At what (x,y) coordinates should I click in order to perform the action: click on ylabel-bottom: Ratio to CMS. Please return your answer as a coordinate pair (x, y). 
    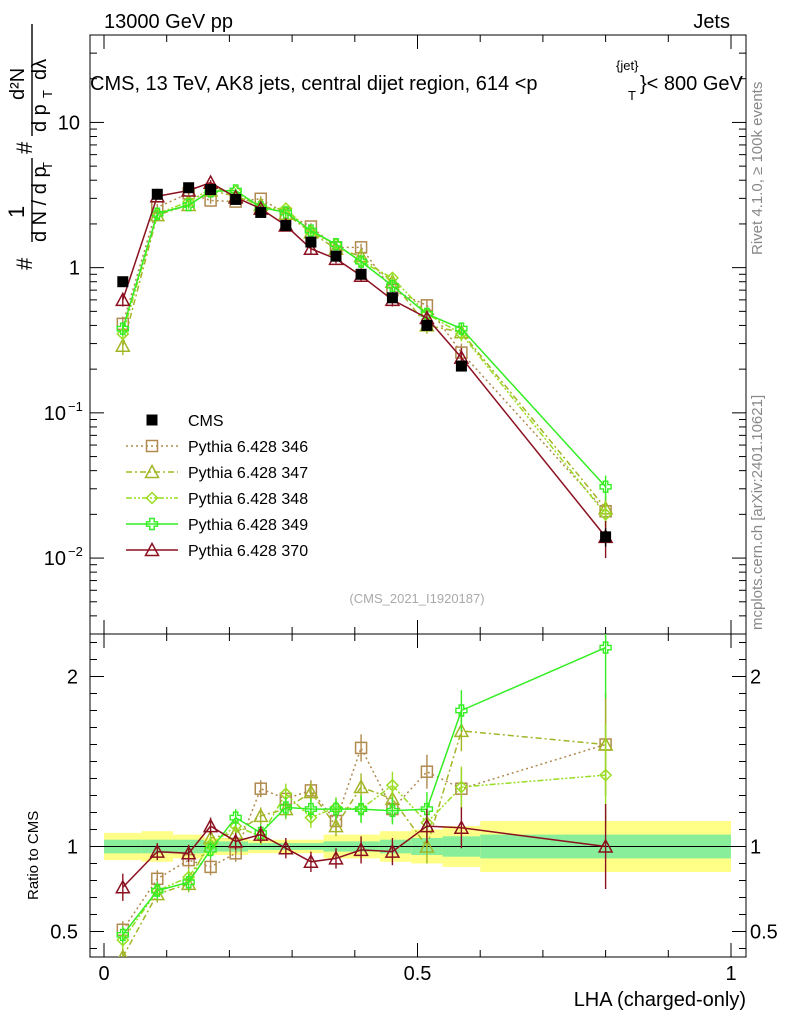
    Looking at the image, I should click on (33, 855).